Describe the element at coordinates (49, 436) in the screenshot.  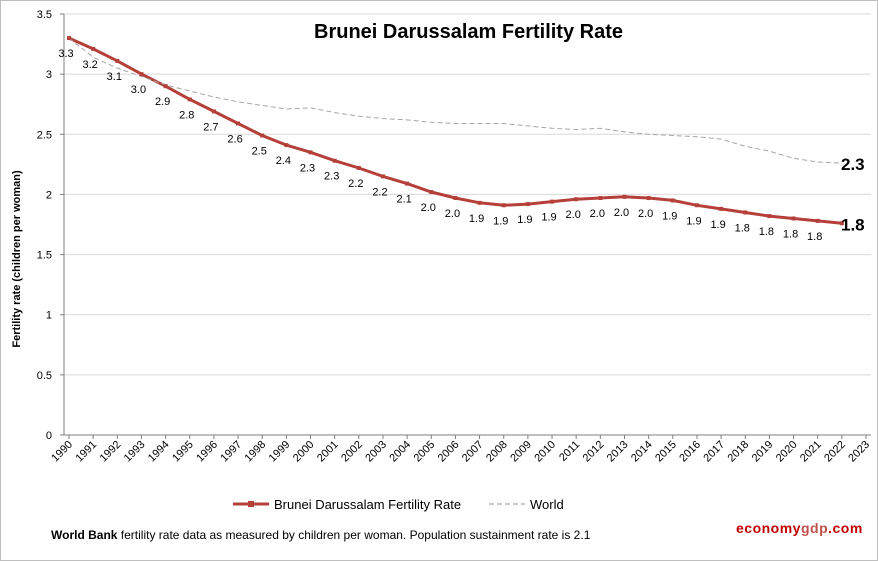
I see `y-tick-label: 0` at that location.